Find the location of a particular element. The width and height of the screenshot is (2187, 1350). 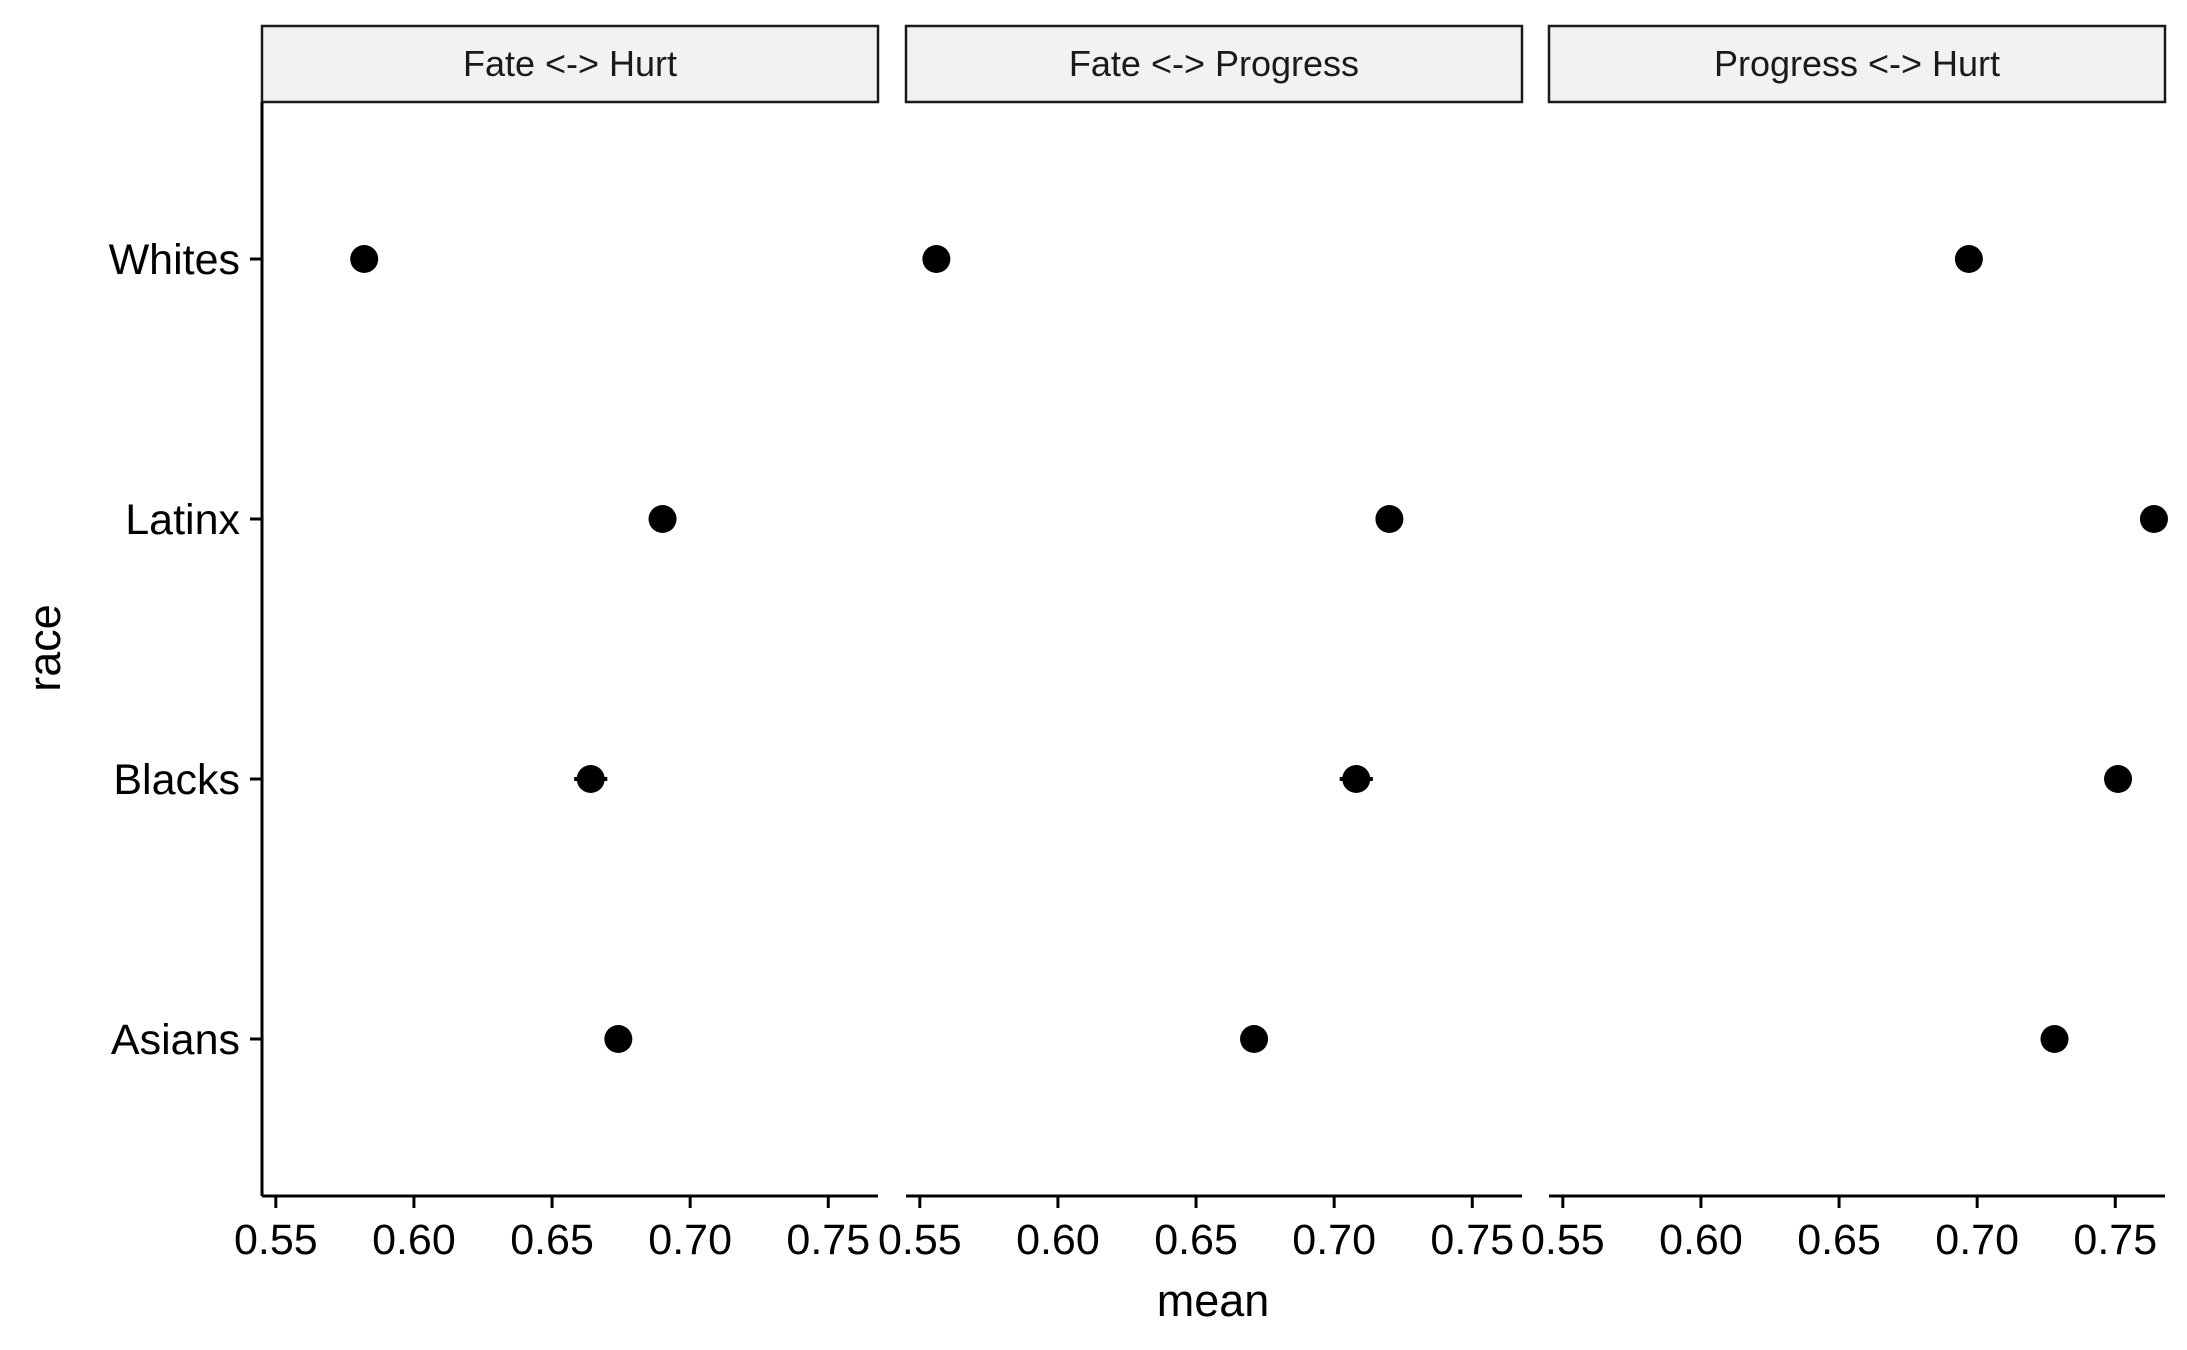

facet-strip-label: Progress <-> Hurt is located at coordinates (1857, 63).